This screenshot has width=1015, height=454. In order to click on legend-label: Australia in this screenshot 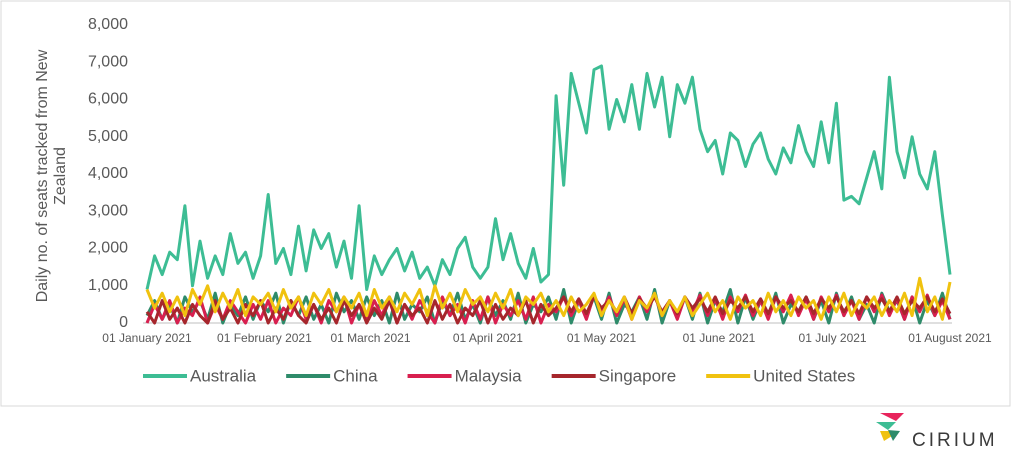, I will do `click(223, 375)`.